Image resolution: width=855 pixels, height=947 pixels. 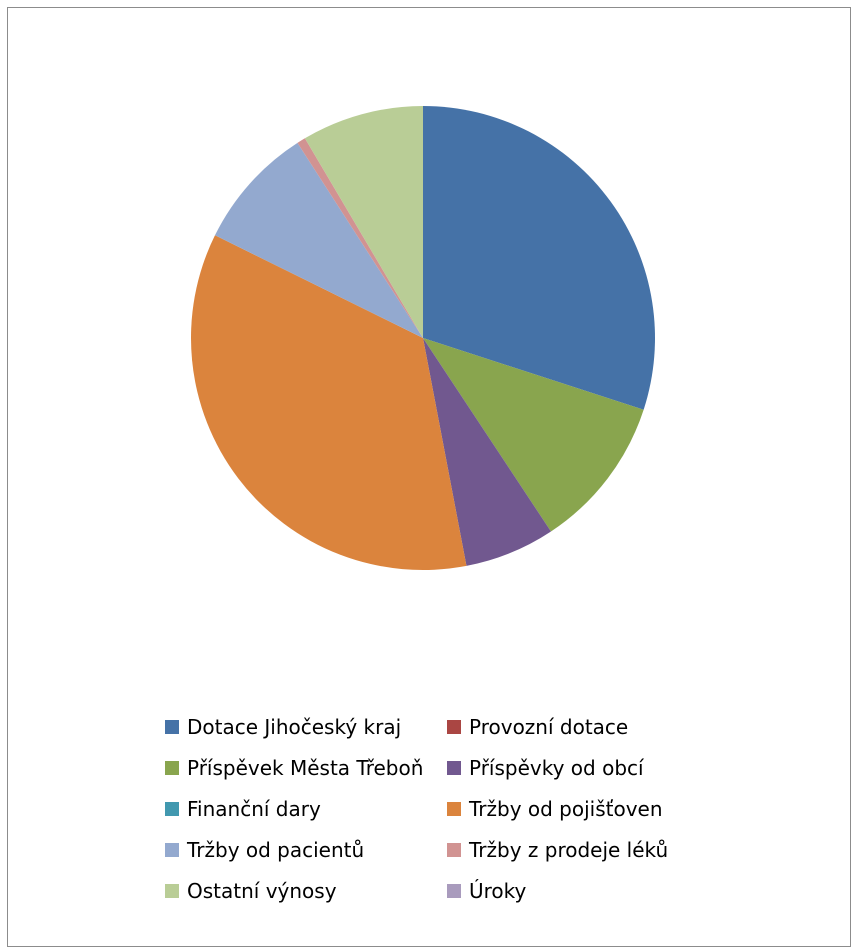 What do you see at coordinates (549, 727) in the screenshot?
I see `legend-label: Provozní dotace` at bounding box center [549, 727].